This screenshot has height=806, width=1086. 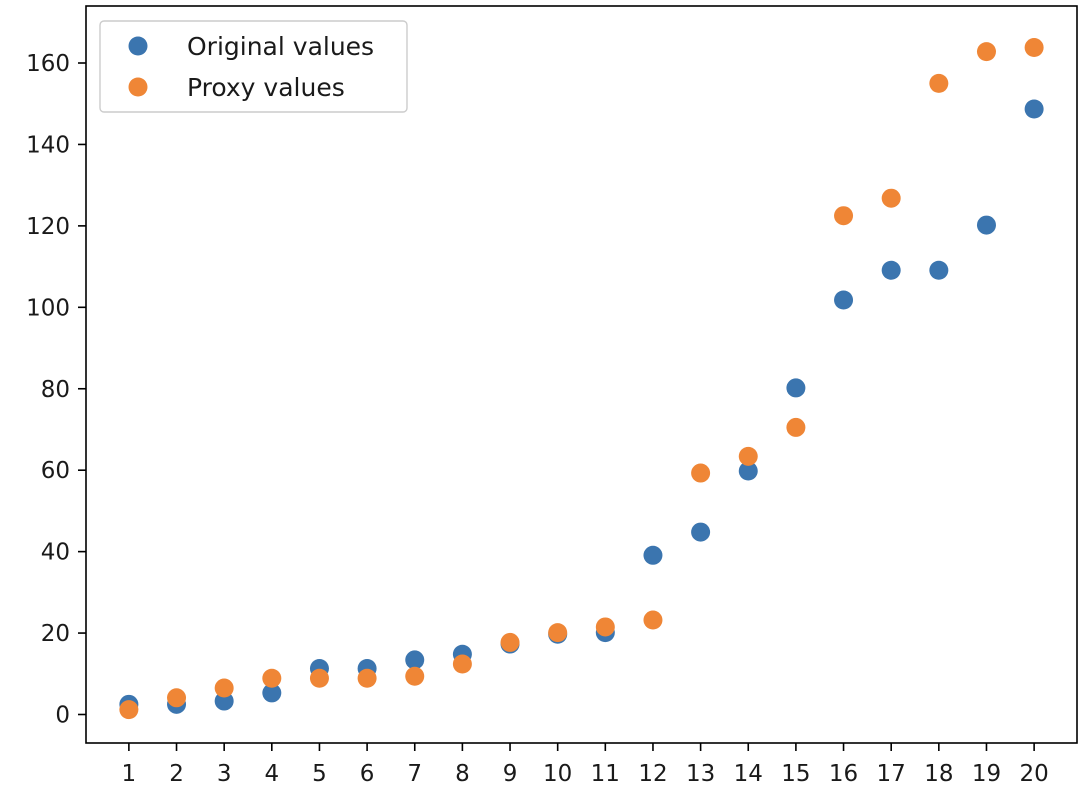 I want to click on legend-label: Proxy values, so click(x=266, y=87).